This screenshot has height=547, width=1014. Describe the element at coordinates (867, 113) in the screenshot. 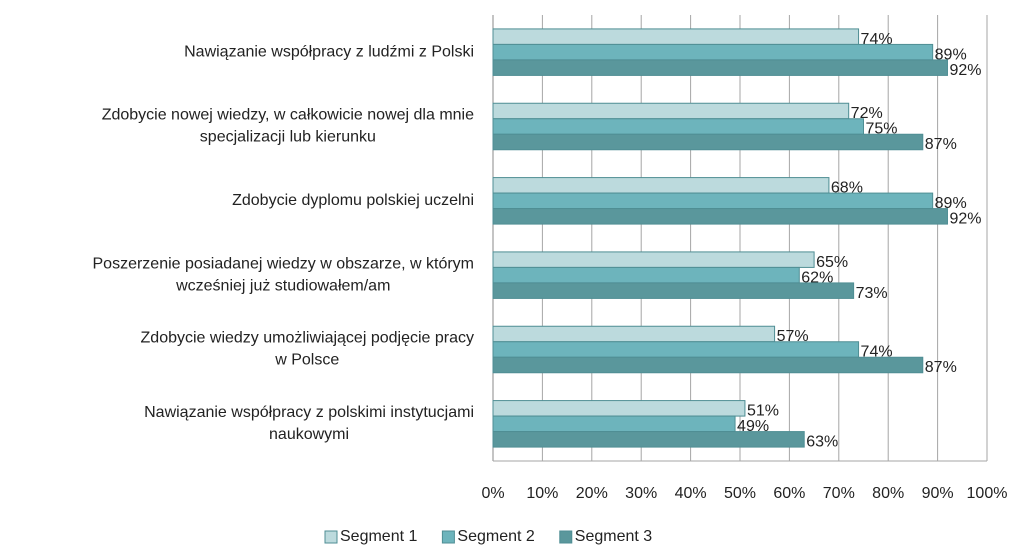

I see `value-label: 72%` at that location.